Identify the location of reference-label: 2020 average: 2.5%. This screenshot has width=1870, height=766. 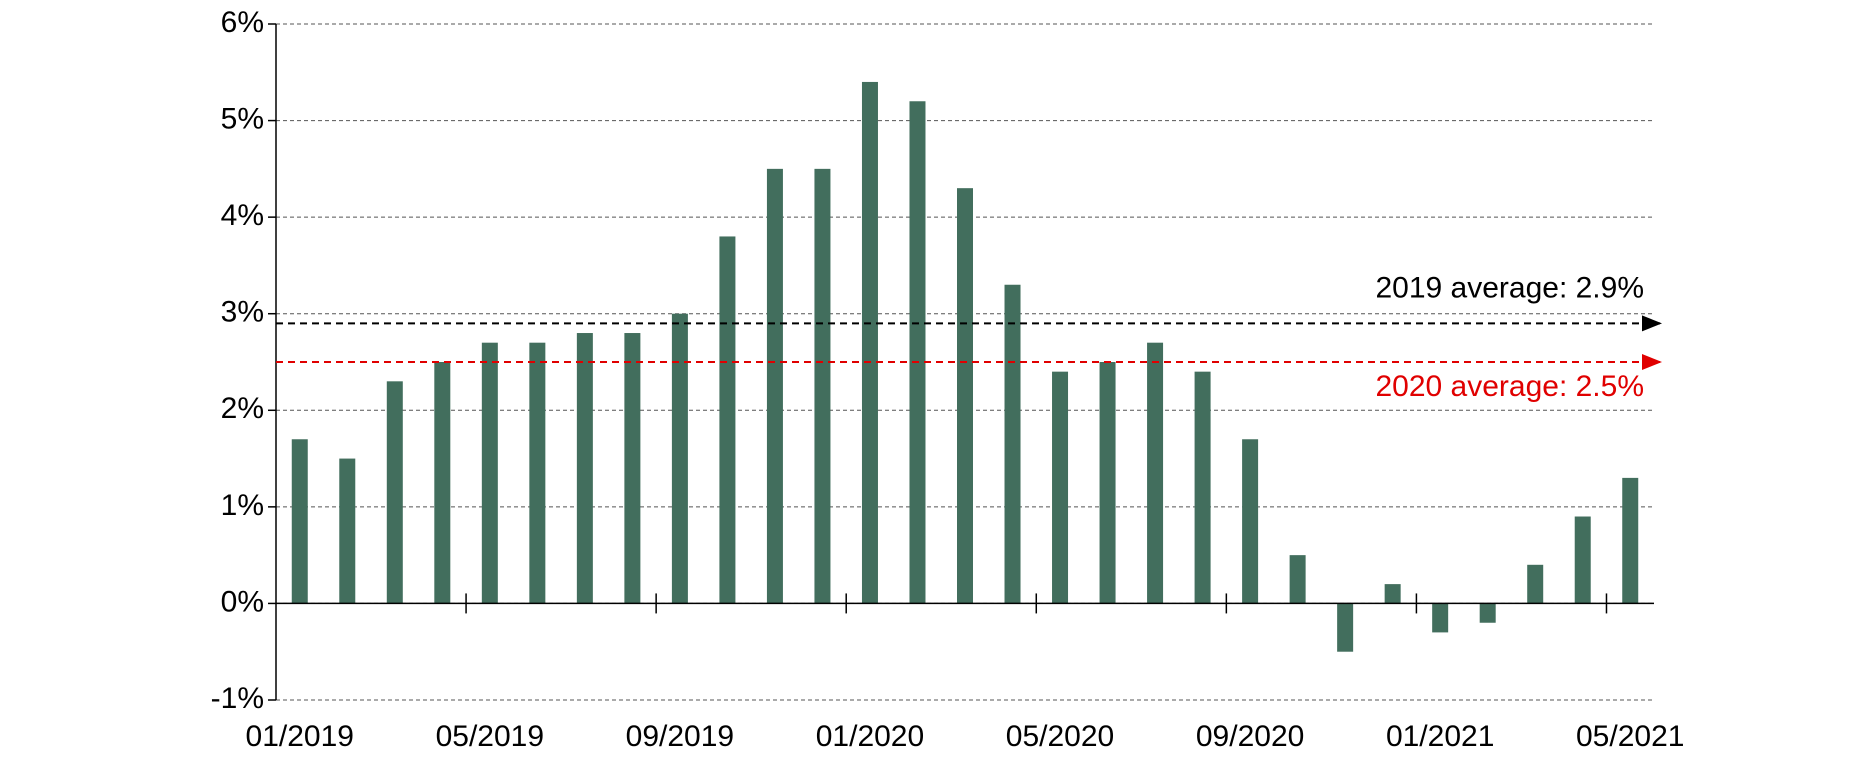
(1509, 386).